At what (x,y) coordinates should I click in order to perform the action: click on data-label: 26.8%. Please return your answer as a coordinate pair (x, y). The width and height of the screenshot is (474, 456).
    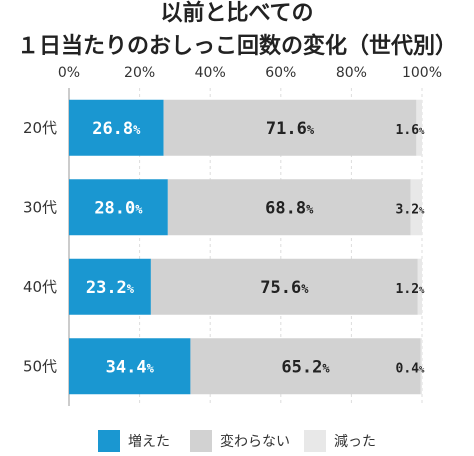
    Looking at the image, I should click on (116, 129).